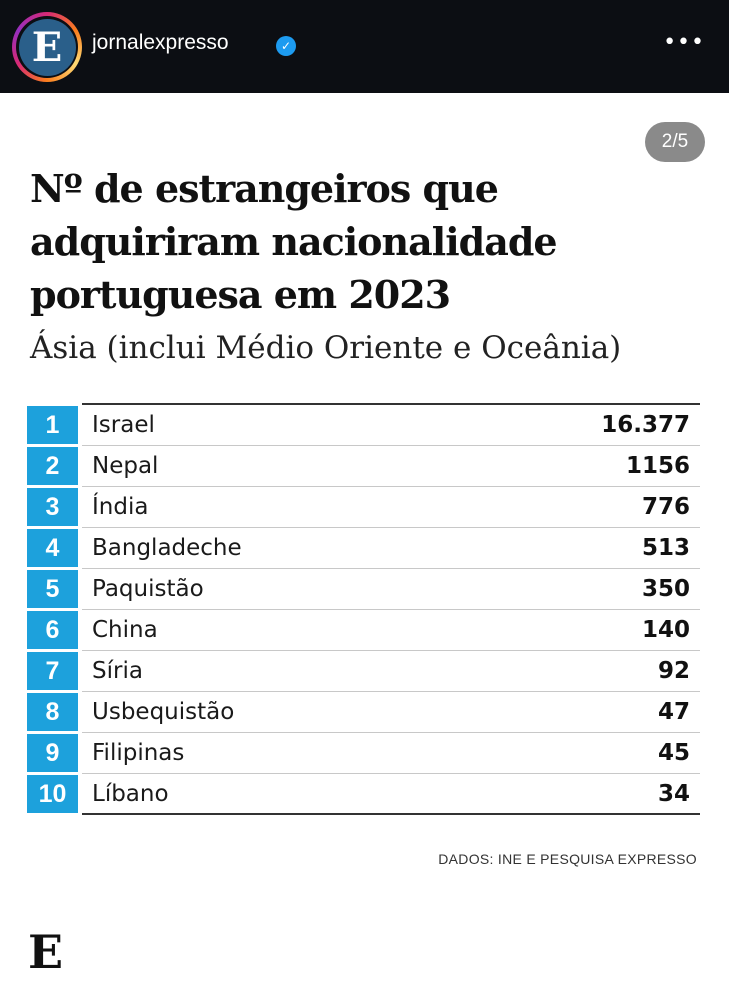 Image resolution: width=729 pixels, height=1000 pixels. Describe the element at coordinates (363, 424) in the screenshot. I see `table-row: 1 Israel 16.377` at that location.